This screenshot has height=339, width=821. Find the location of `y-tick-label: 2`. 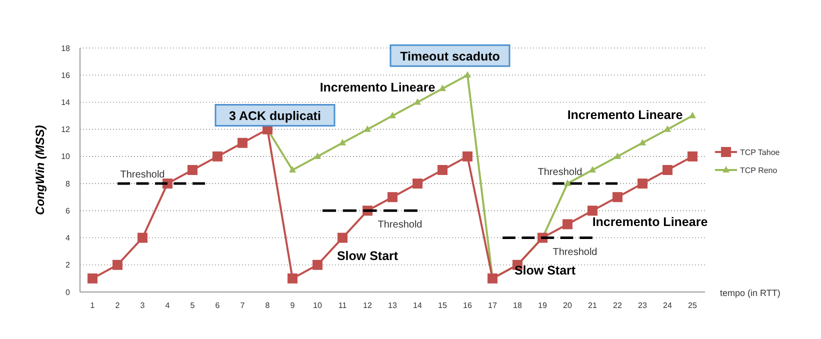

y-tick-label: 2 is located at coordinates (68, 265).